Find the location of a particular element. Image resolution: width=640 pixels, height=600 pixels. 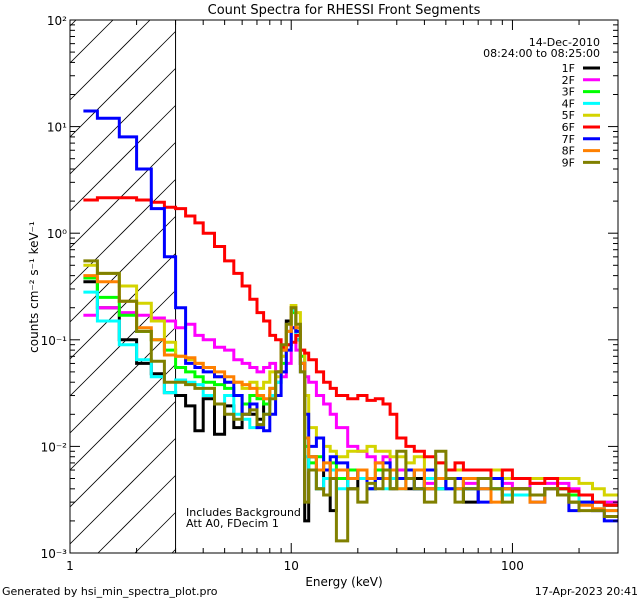

legend-label: 9F is located at coordinates (568, 162).